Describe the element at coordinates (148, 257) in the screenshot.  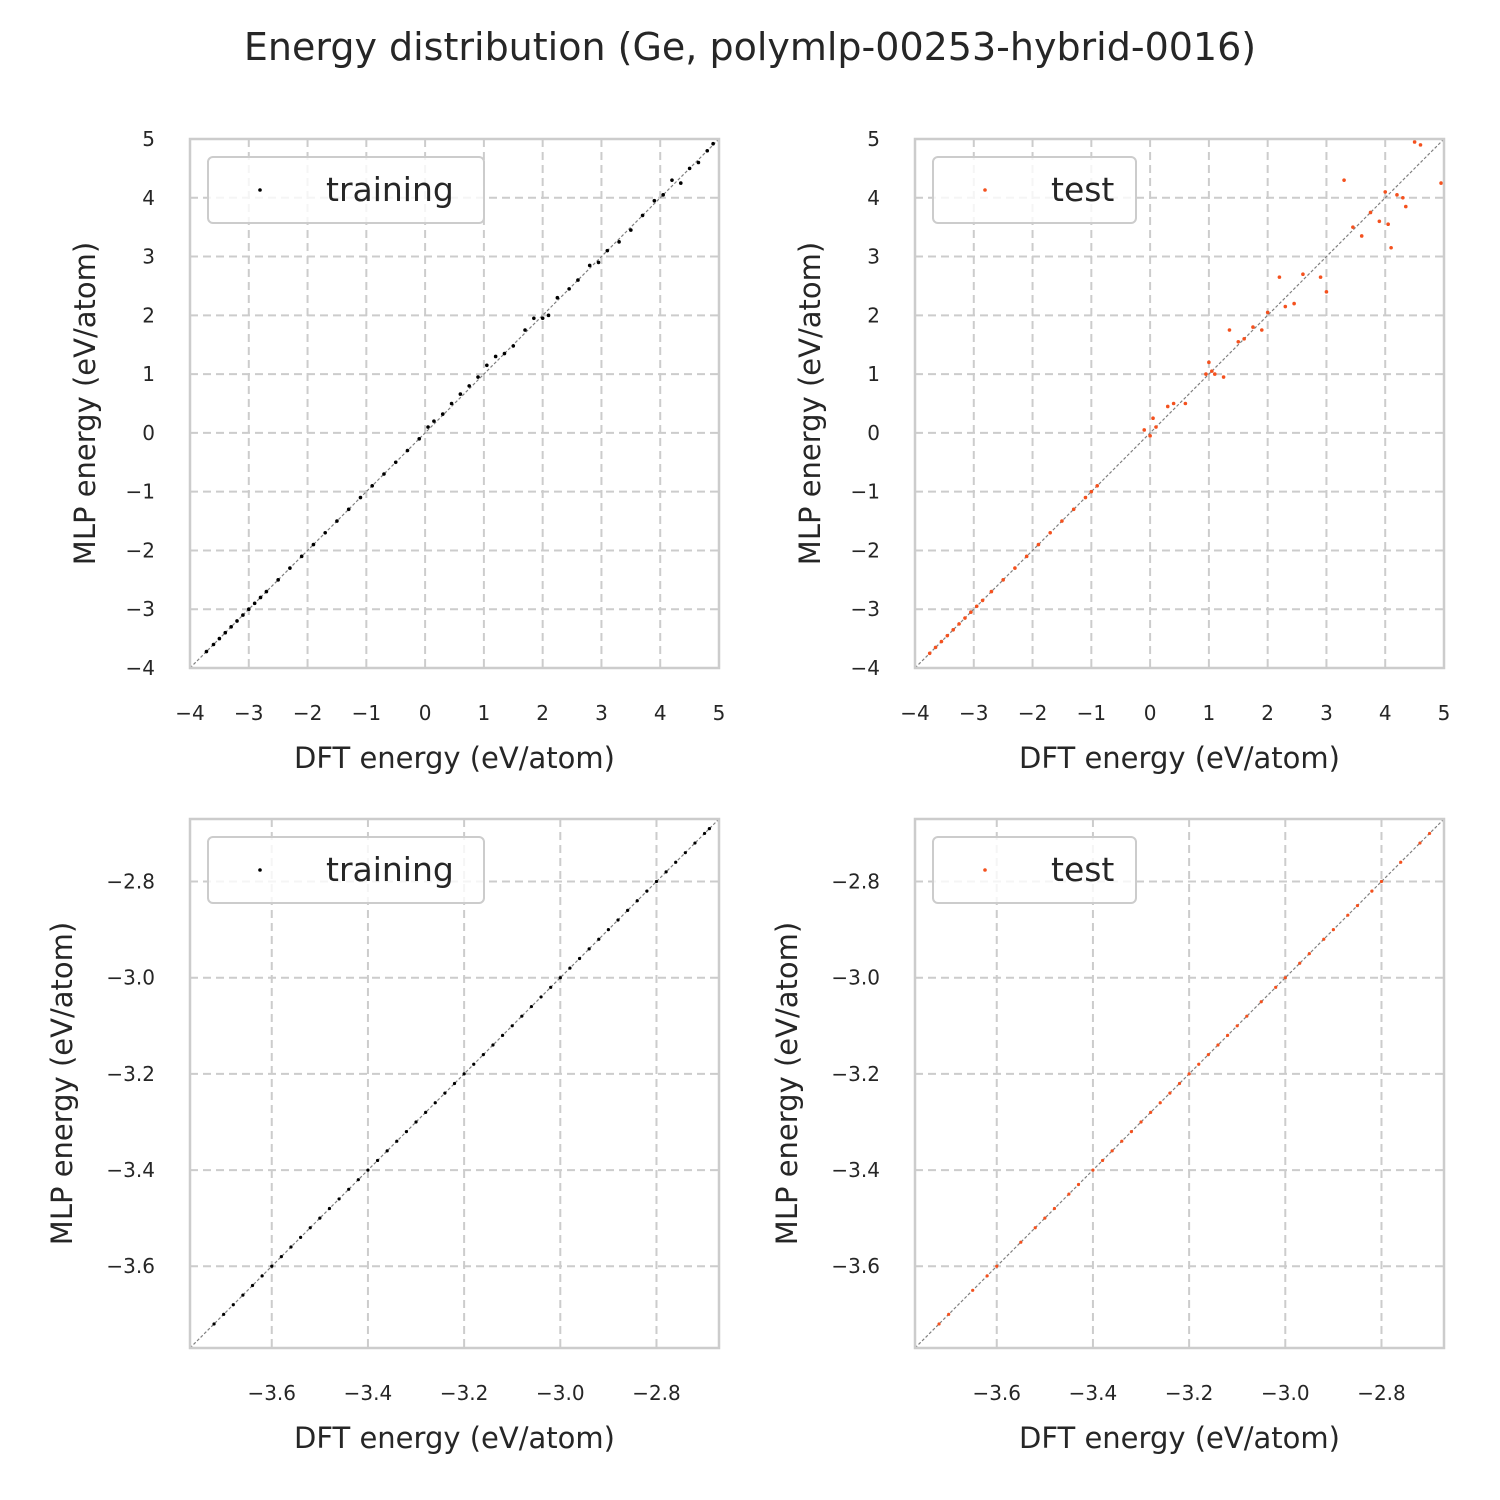
I see `y-tick-label: 3` at that location.